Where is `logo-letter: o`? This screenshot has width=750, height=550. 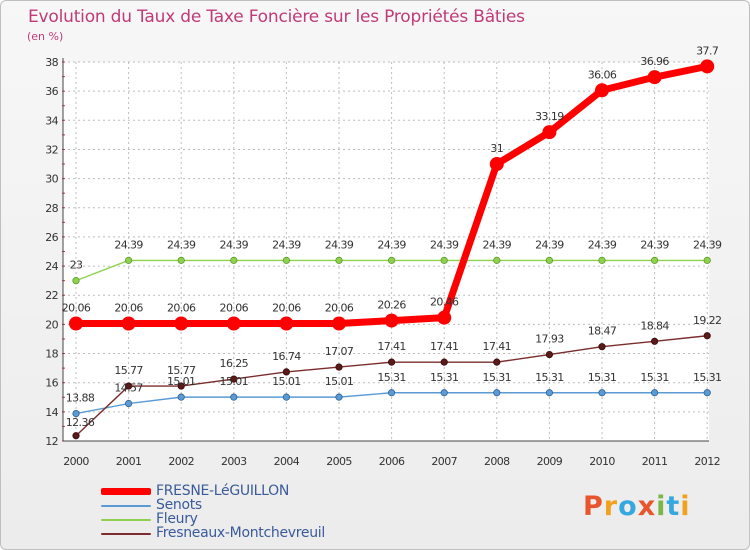 logo-letter: o is located at coordinates (628, 506).